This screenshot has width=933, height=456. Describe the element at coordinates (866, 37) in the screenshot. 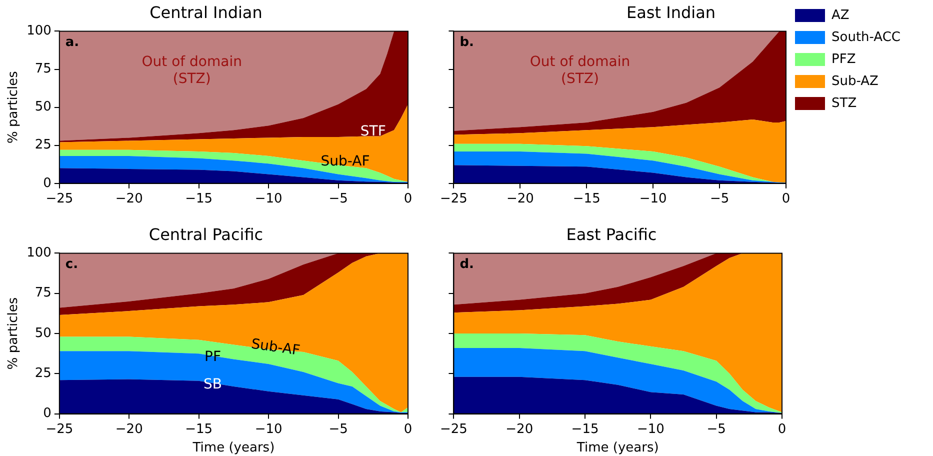

I see `legend-label: South-ACC` at that location.